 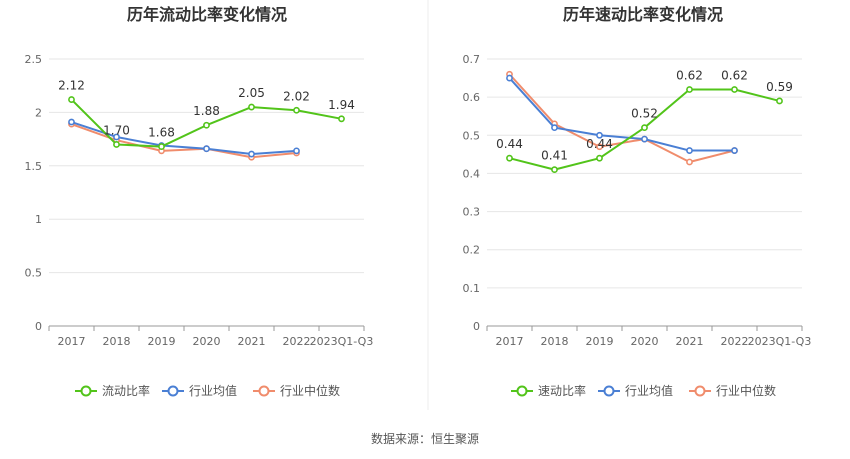 I want to click on data-label: 1.70, so click(x=116, y=130).